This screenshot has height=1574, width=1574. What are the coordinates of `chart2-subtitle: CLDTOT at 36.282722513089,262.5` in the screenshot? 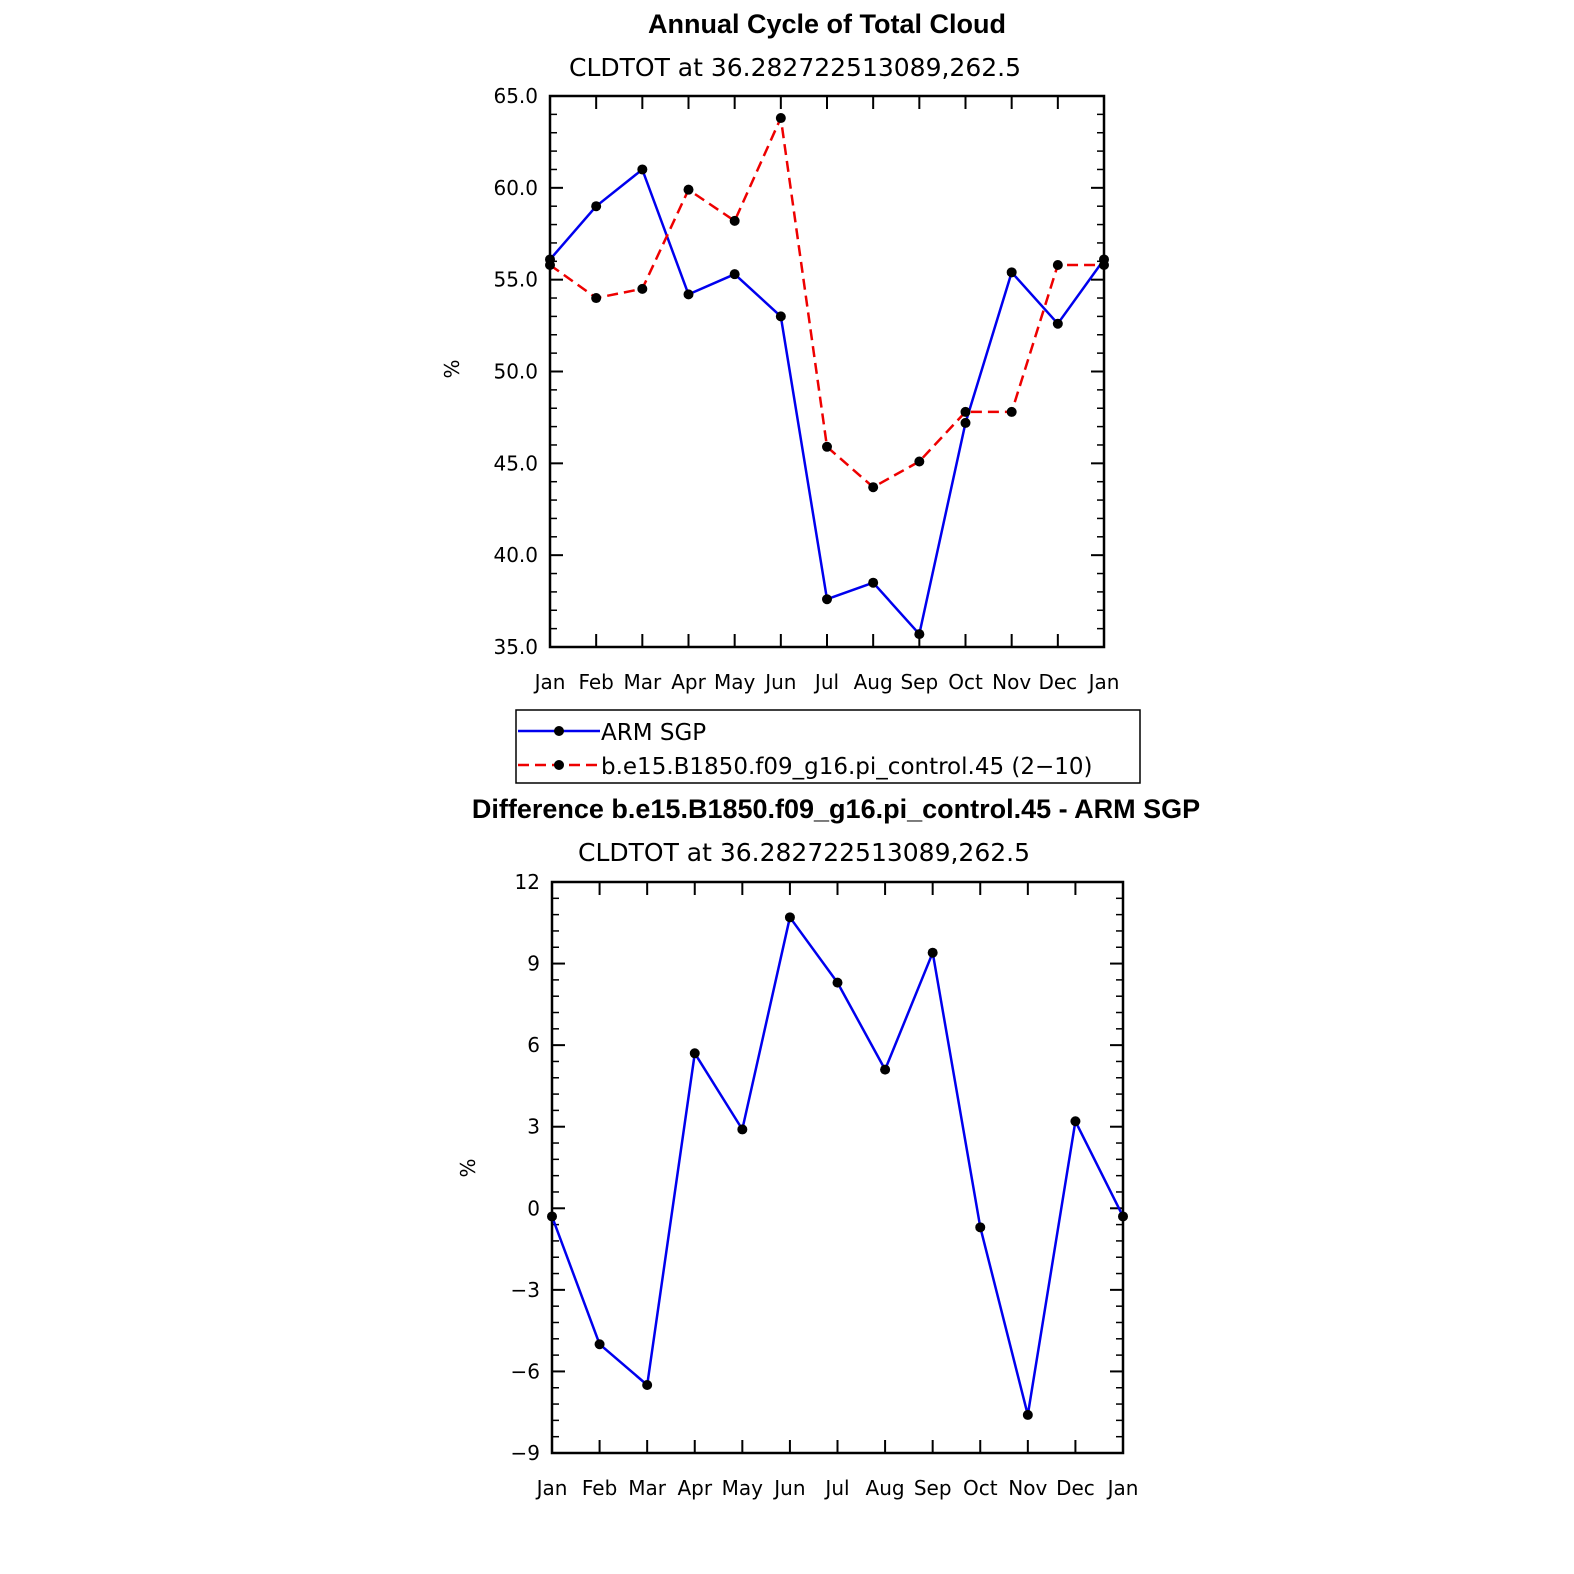 It's located at (804, 852).